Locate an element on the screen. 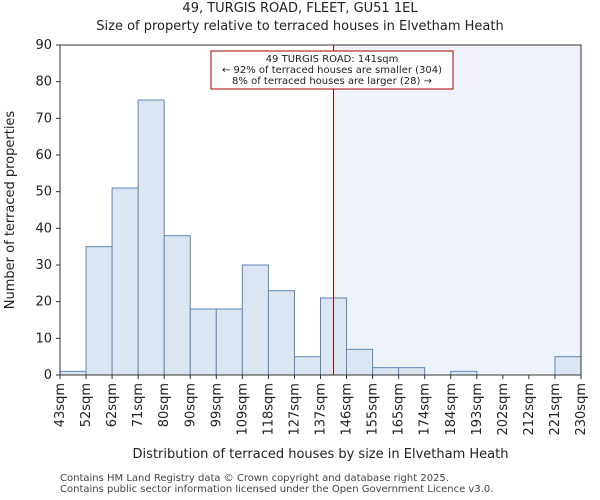 The image size is (600, 500). bar-52sqm is located at coordinates (99, 311).